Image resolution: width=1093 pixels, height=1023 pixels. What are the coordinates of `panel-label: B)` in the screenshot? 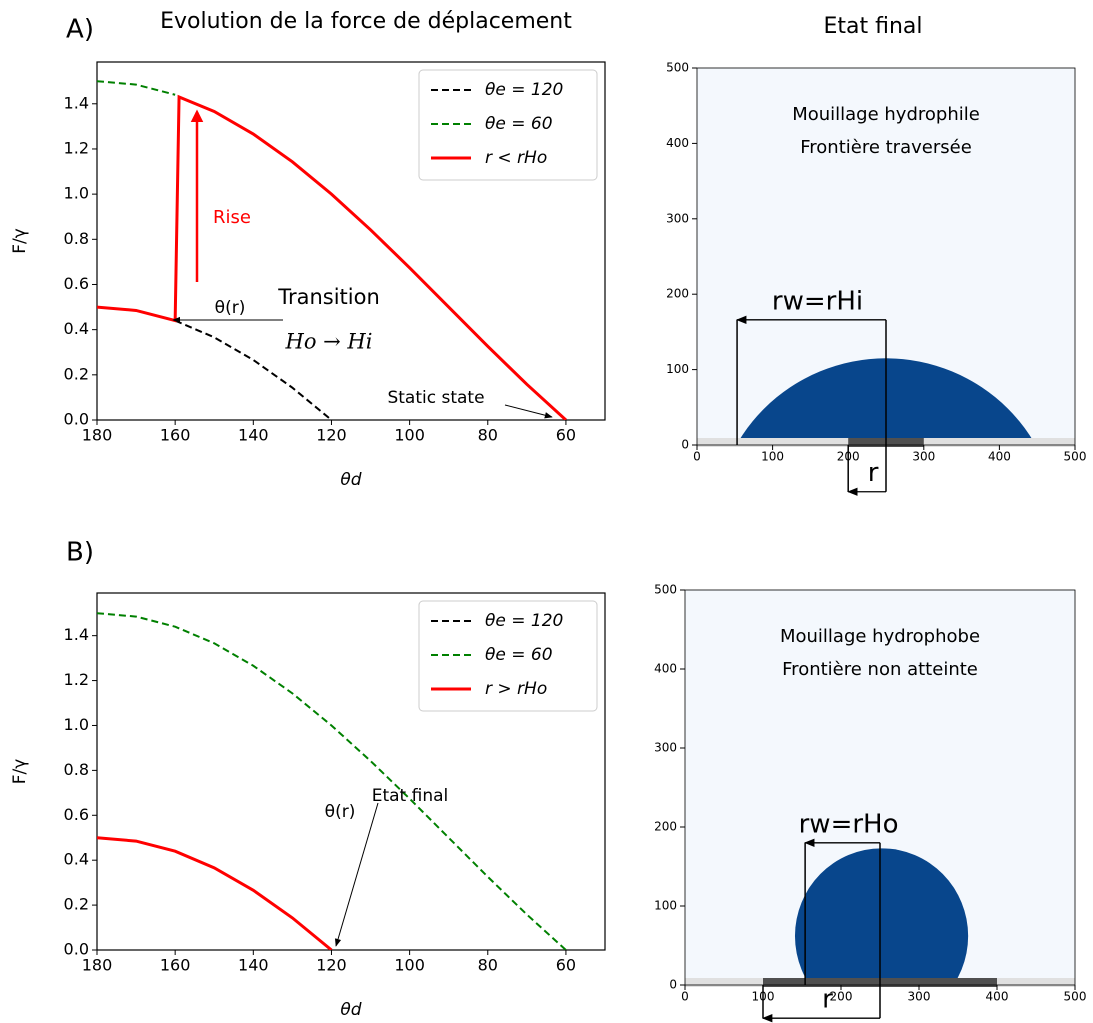 It's located at (80, 553).